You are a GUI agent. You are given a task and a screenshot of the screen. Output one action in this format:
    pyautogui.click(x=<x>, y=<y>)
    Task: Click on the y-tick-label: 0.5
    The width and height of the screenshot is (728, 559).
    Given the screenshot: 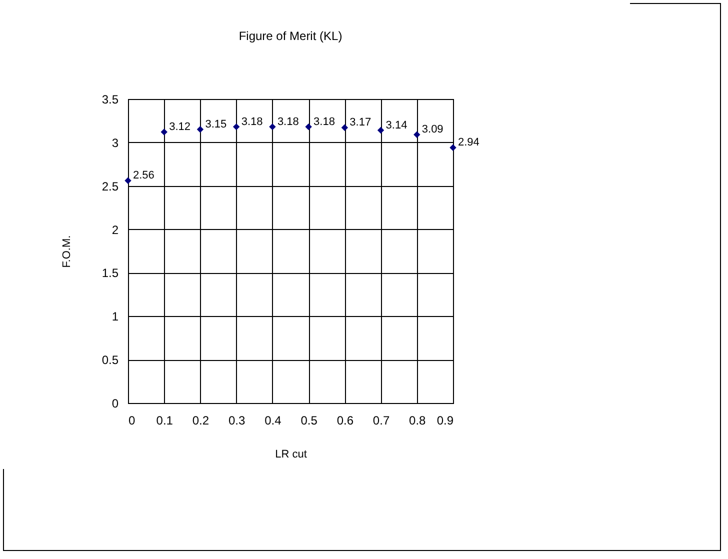 What is the action you would take?
    pyautogui.click(x=110, y=360)
    